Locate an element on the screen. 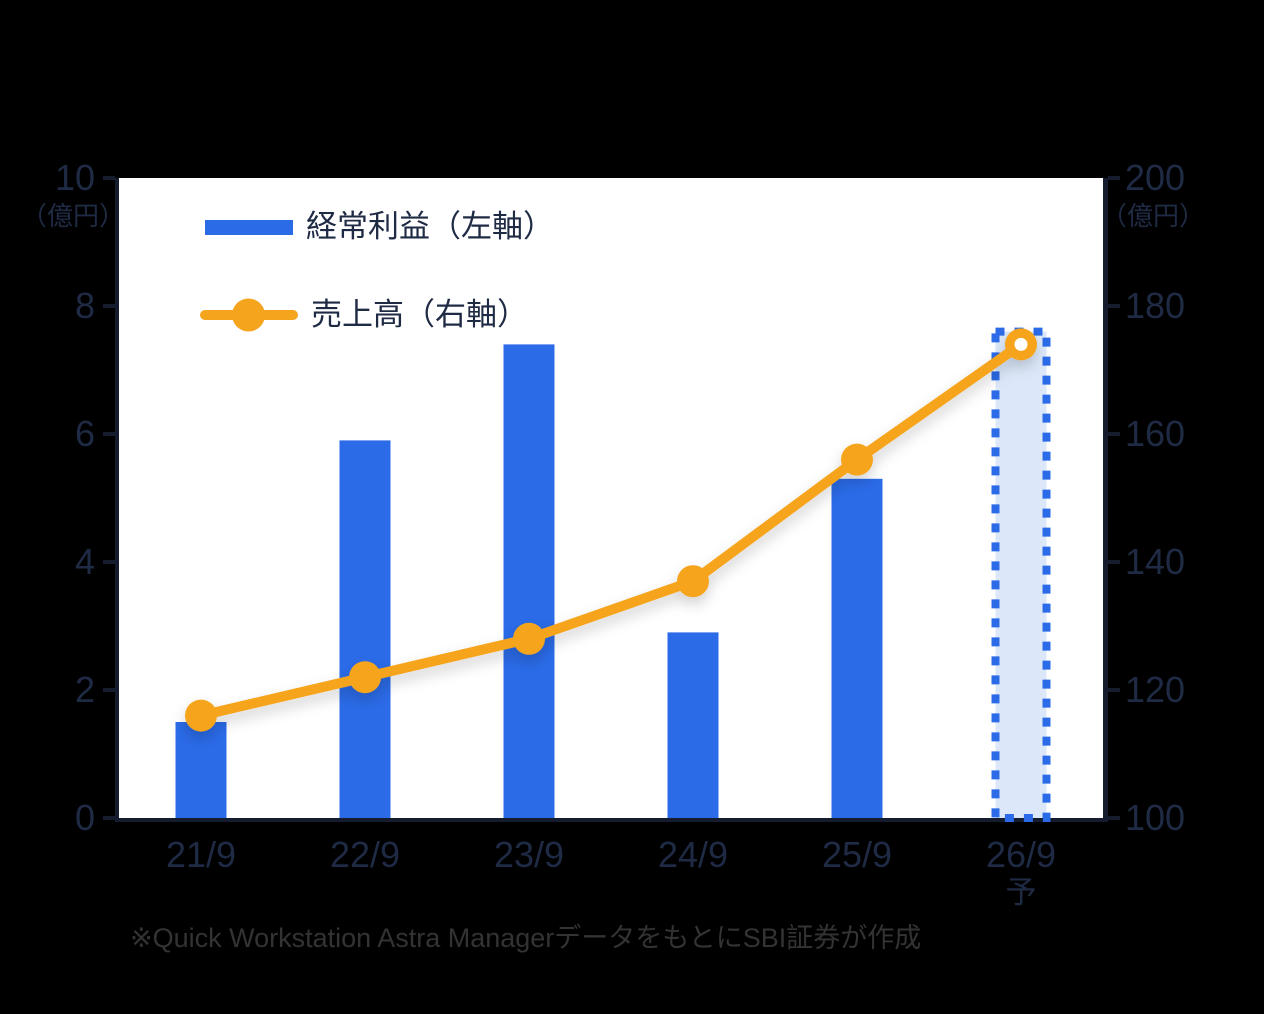 This screenshot has width=1264, height=1014. y-axis-right-tick-label: 120 is located at coordinates (1155, 689).